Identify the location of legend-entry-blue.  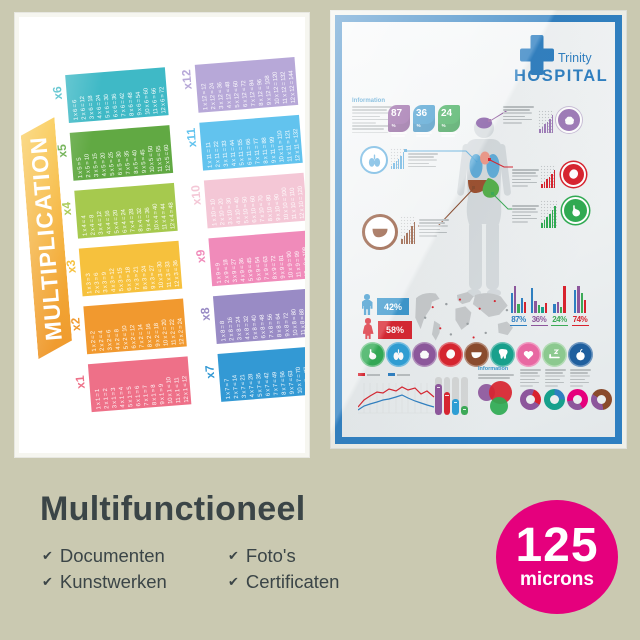
(399, 374).